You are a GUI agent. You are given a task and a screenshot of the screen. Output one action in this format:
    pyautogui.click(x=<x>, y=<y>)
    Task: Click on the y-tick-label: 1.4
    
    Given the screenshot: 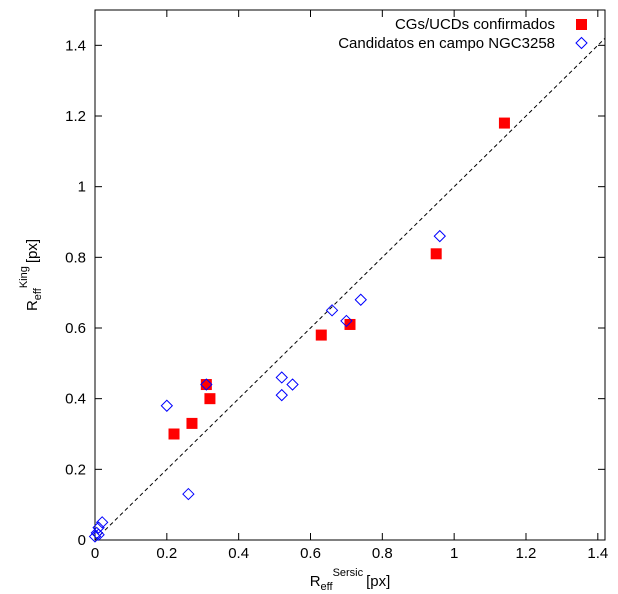 What is the action you would take?
    pyautogui.click(x=75, y=45)
    